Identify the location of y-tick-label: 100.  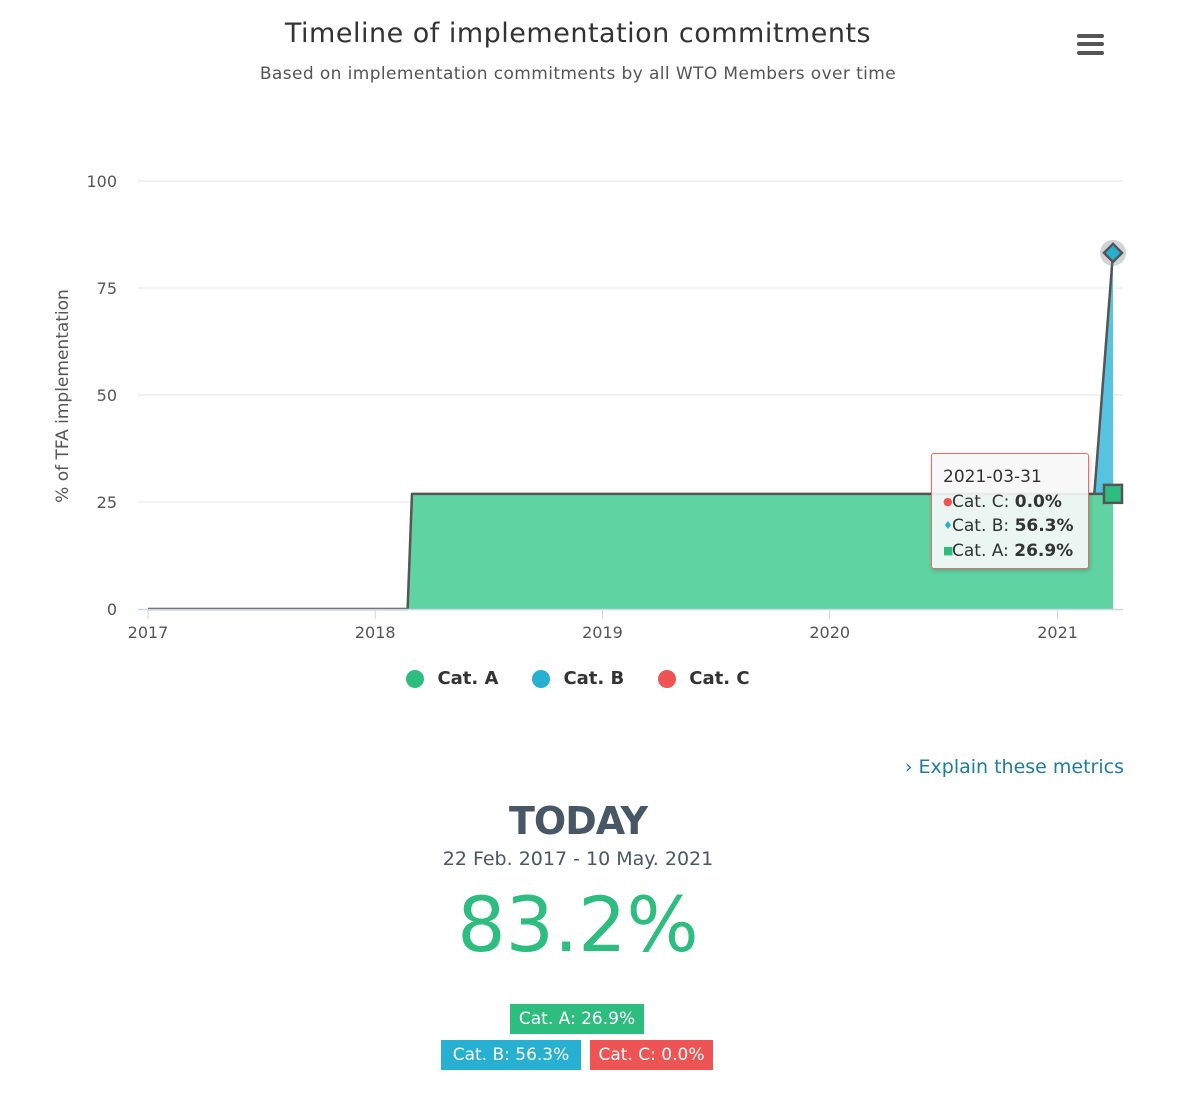
(101, 181).